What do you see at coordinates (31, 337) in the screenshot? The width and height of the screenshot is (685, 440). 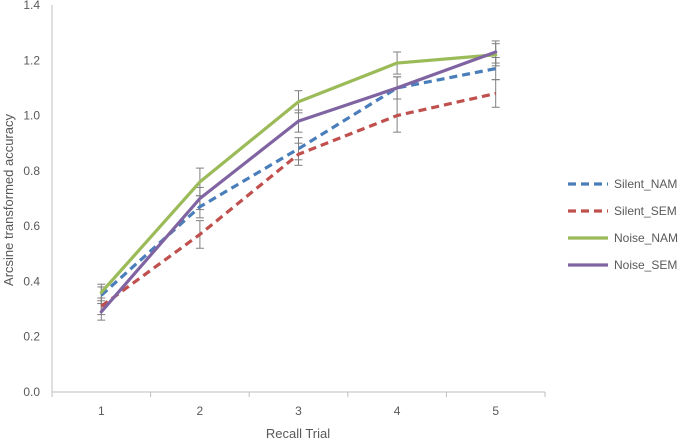 I see `y-tick-label: 0.2` at bounding box center [31, 337].